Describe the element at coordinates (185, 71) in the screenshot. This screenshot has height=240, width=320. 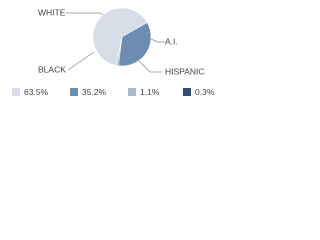
I see `slice-label: HISPANIC` at that location.